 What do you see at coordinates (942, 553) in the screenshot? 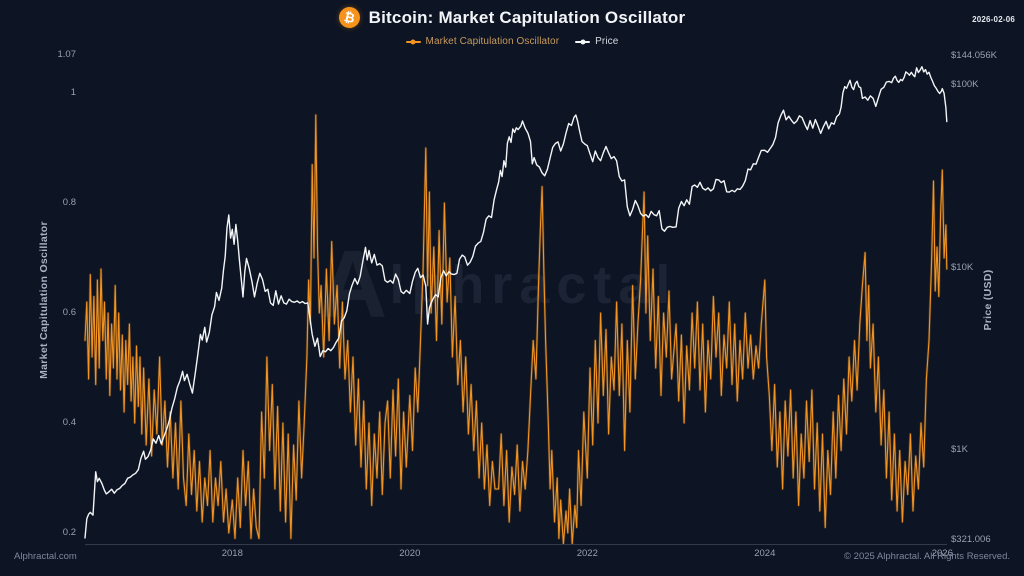
I see `x-axis-tick-label: 2026` at bounding box center [942, 553].